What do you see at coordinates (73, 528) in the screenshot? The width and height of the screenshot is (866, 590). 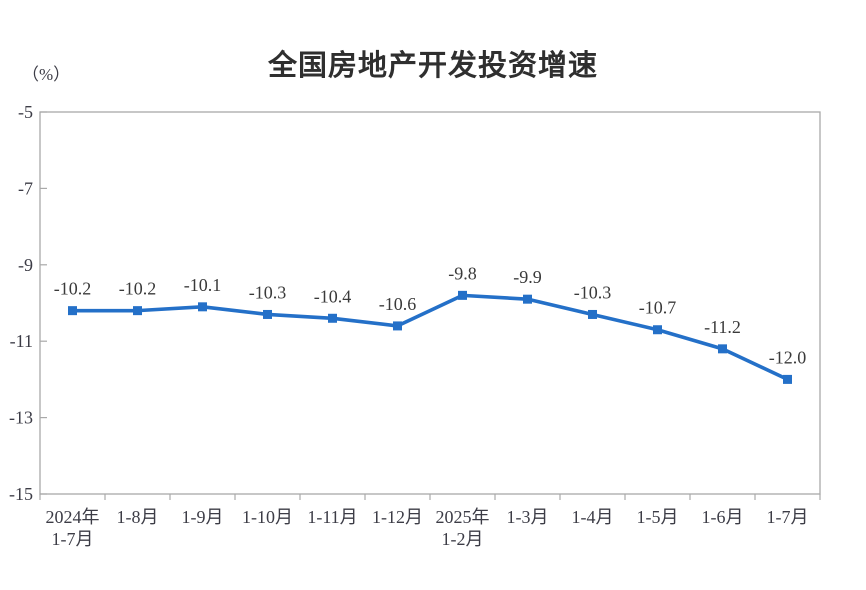 I see `x-tick-label: 2024年 1-7月` at bounding box center [73, 528].